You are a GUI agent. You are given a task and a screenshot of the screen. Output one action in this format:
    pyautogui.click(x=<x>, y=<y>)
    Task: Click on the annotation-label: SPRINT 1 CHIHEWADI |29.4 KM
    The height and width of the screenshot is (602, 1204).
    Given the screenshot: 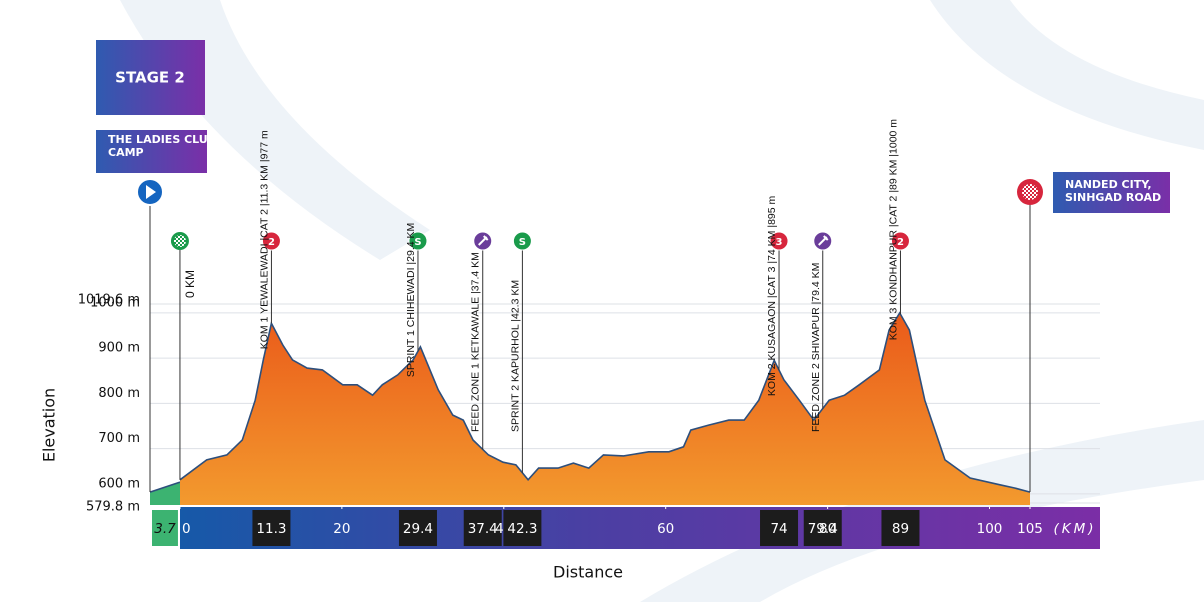 What is the action you would take?
    pyautogui.click(x=411, y=300)
    